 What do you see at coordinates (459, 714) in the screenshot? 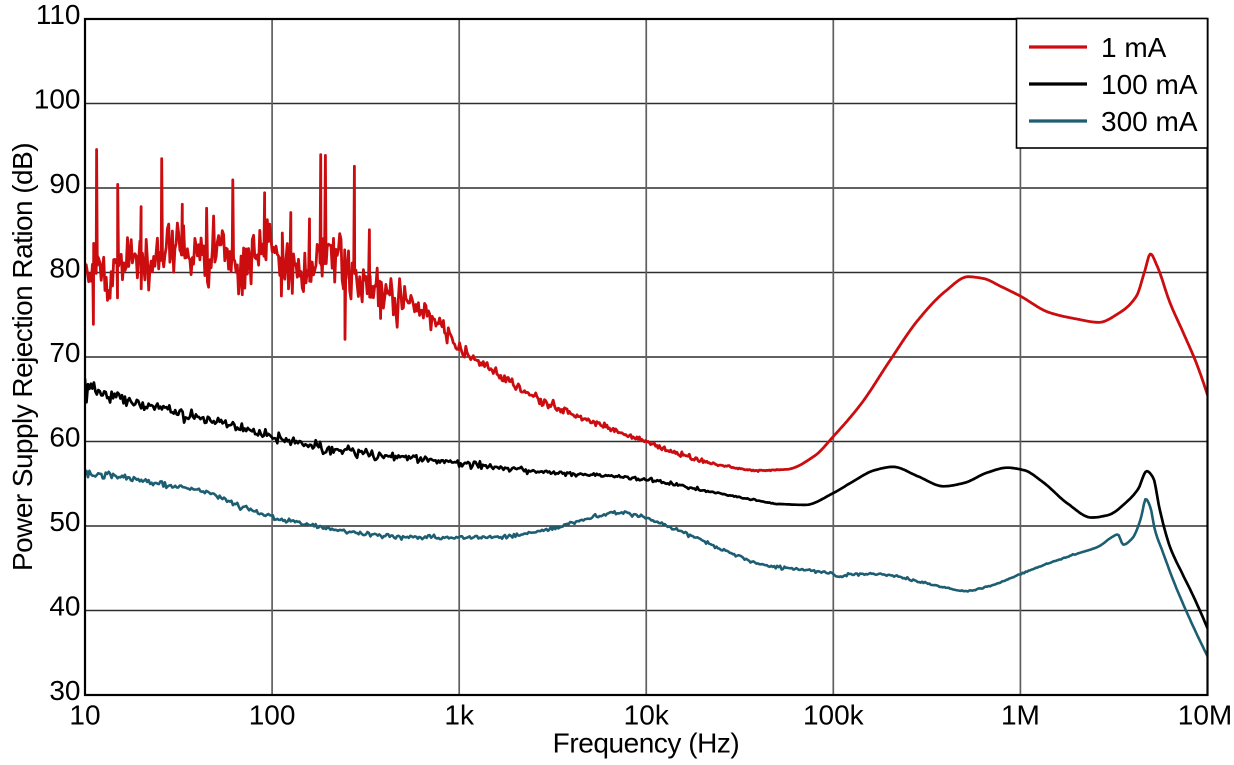
I see `svg-text: 1k` at bounding box center [459, 714].